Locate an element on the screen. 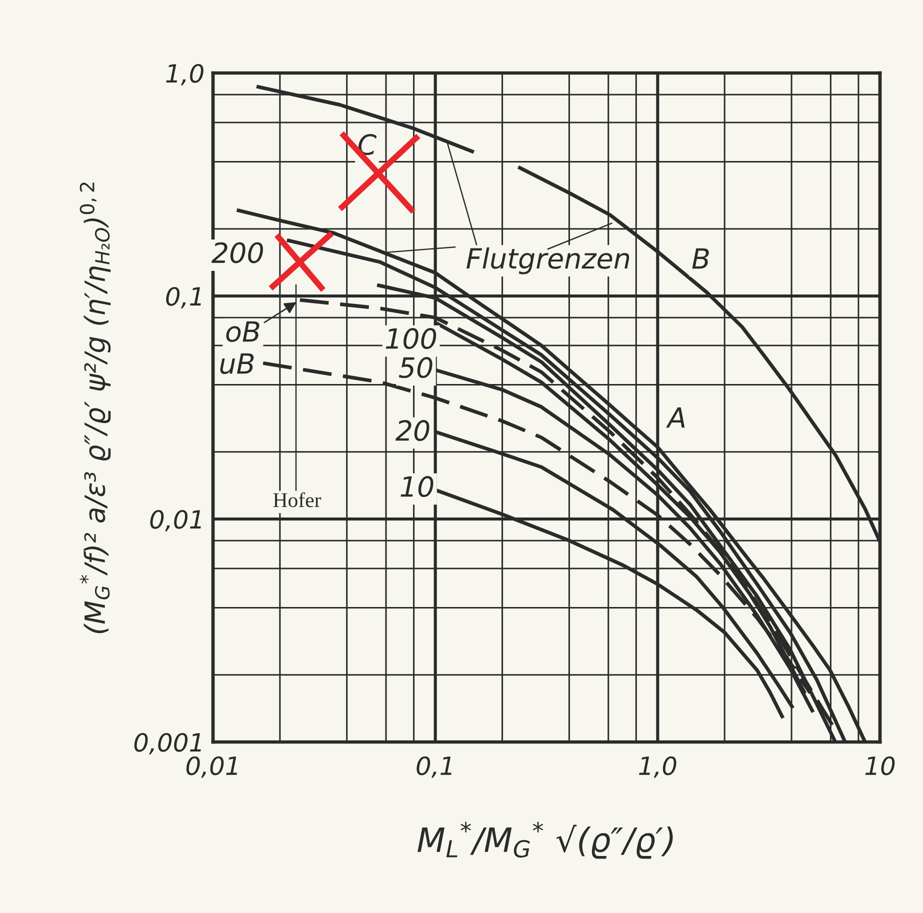 This screenshot has height=913, width=923. x-axis-title: M$_{L}$$^{*}$/M$_{G}$$^{*}$ √(ϱ″/ϱ′) is located at coordinates (545, 840).